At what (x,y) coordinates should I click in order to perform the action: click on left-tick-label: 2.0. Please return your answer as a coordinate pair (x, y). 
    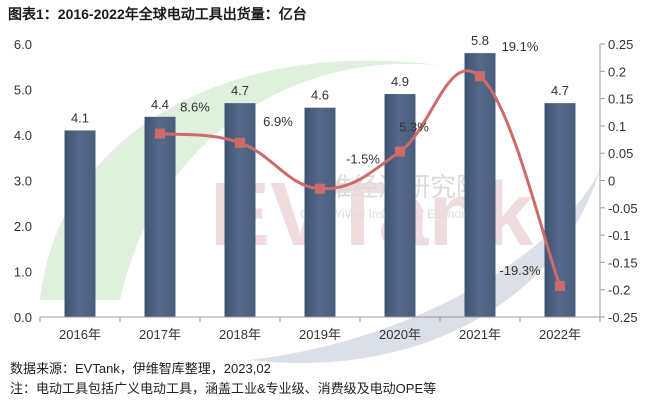
    Looking at the image, I should click on (23, 226).